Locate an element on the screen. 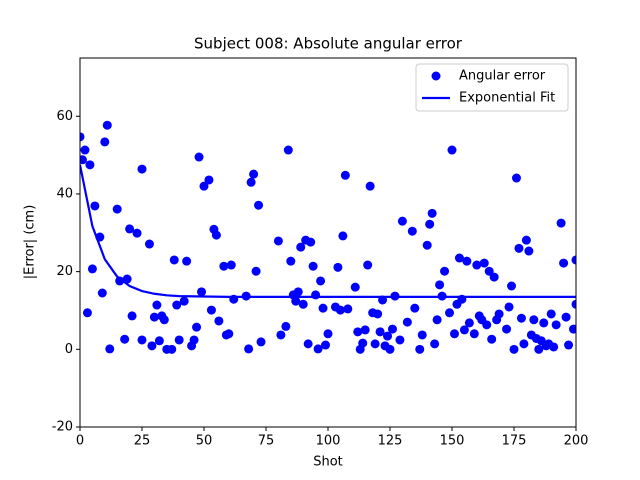 The height and width of the screenshot is (480, 640). x-tick-label: 25 is located at coordinates (142, 441).